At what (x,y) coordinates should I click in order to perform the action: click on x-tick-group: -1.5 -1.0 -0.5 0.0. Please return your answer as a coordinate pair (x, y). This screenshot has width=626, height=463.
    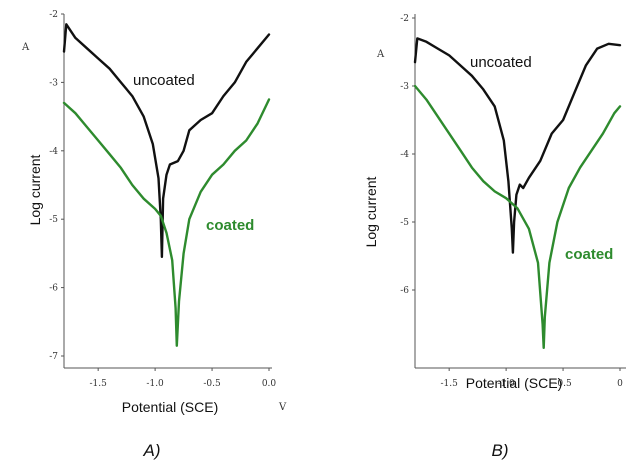
    Looking at the image, I should click on (182, 378).